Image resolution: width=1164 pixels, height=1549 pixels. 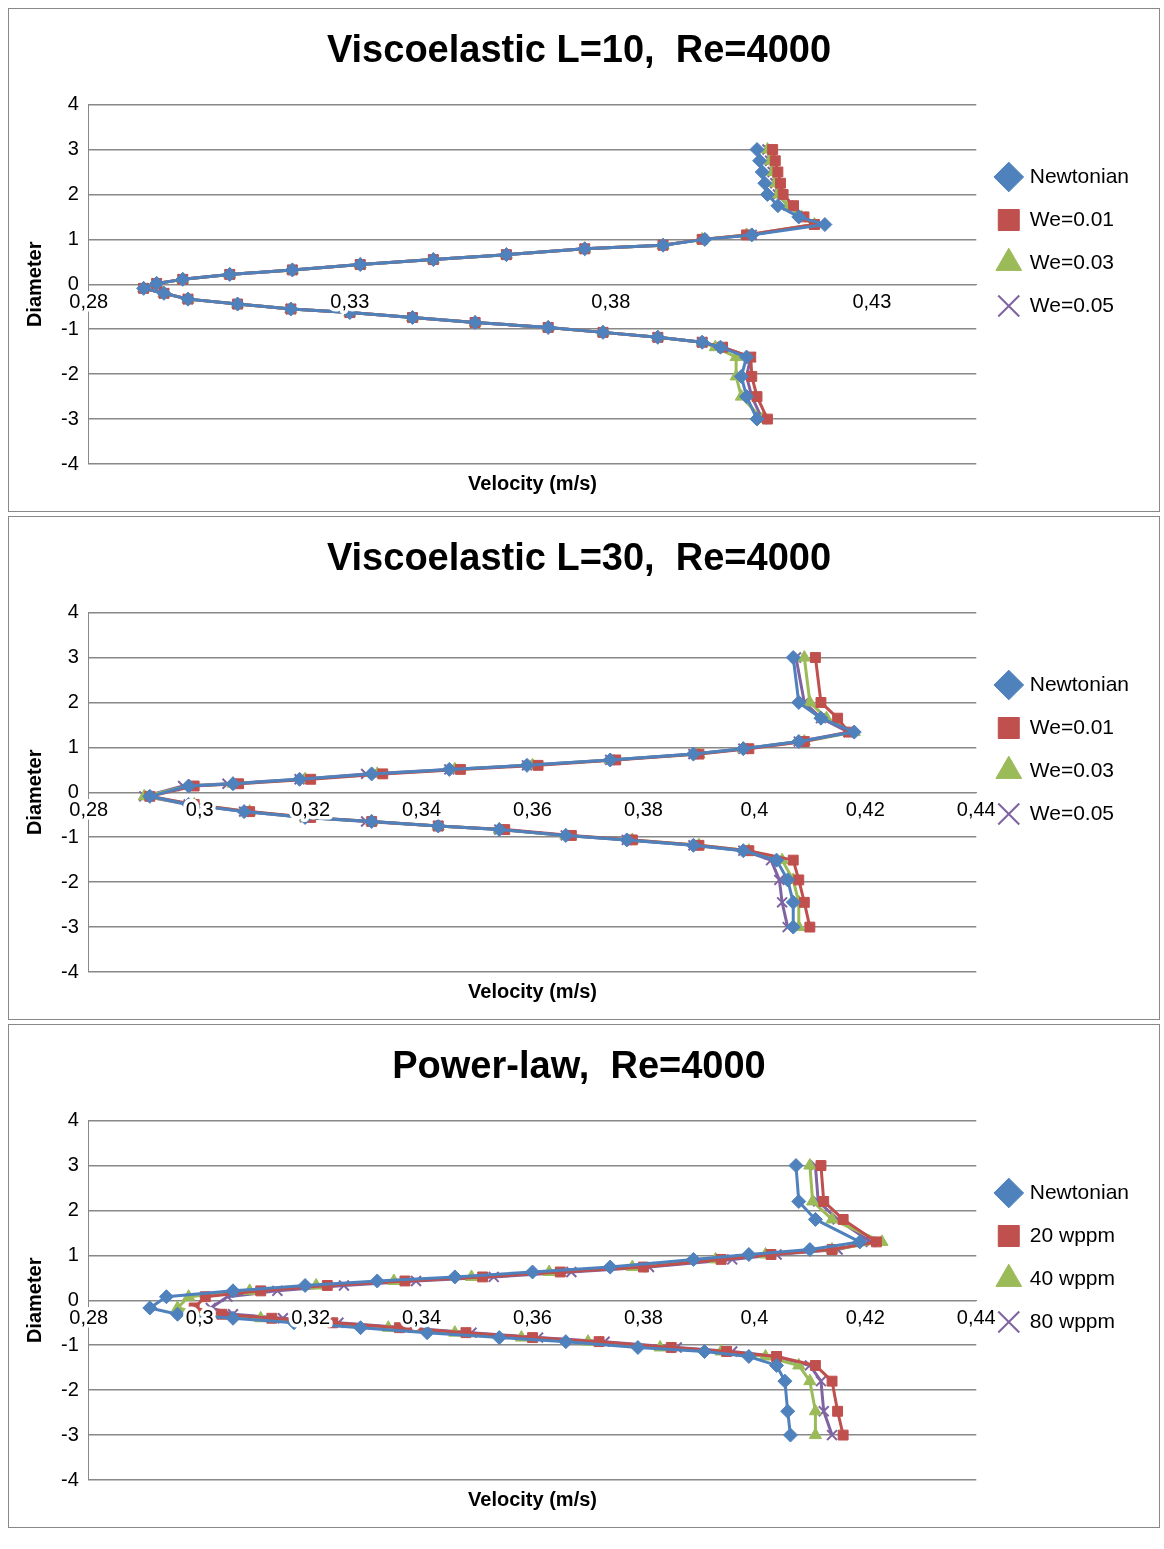 I want to click on legend-label: 20 wppm, so click(x=1072, y=1234).